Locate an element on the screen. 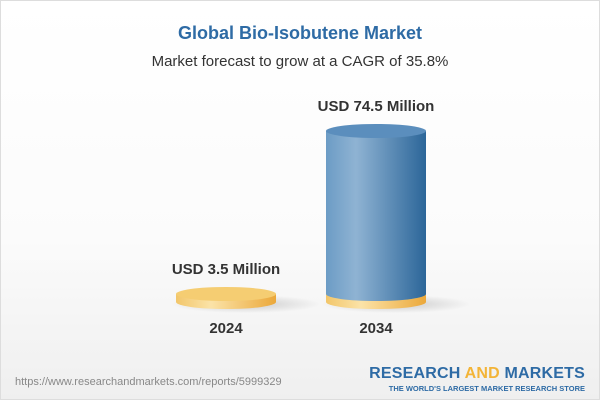 The width and height of the screenshot is (600, 400). bar-cylinder is located at coordinates (376, 216).